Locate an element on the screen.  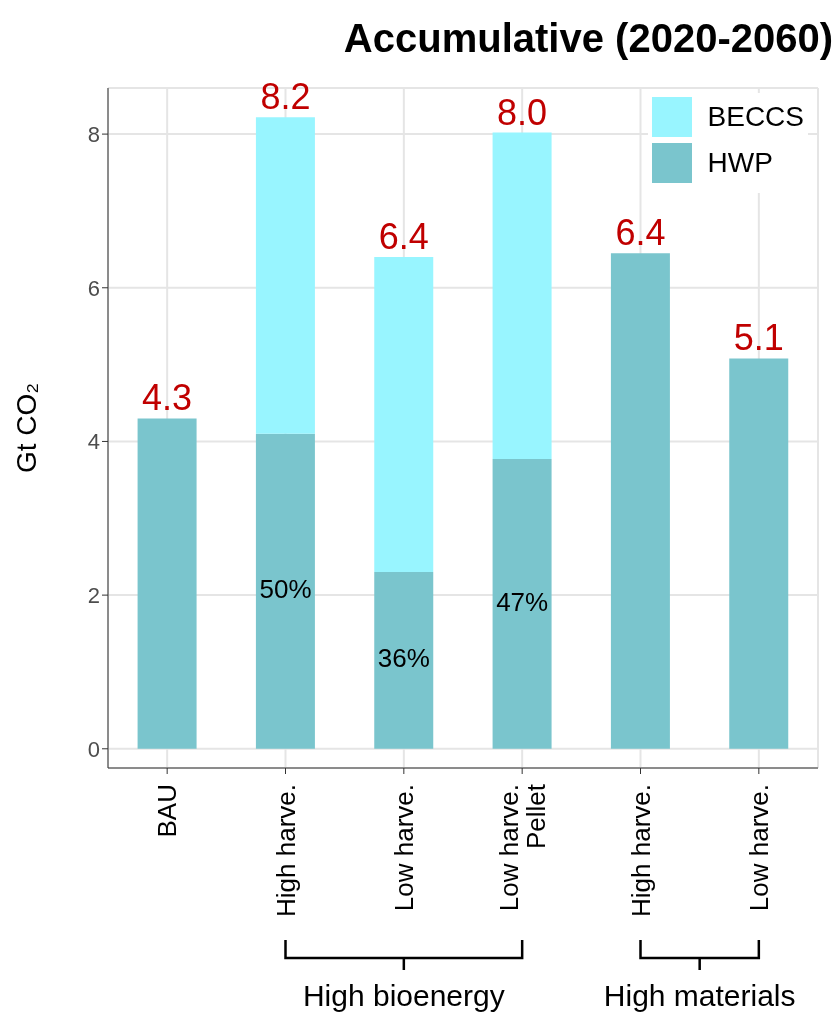
y-tick-label: 6 is located at coordinates (93, 288).